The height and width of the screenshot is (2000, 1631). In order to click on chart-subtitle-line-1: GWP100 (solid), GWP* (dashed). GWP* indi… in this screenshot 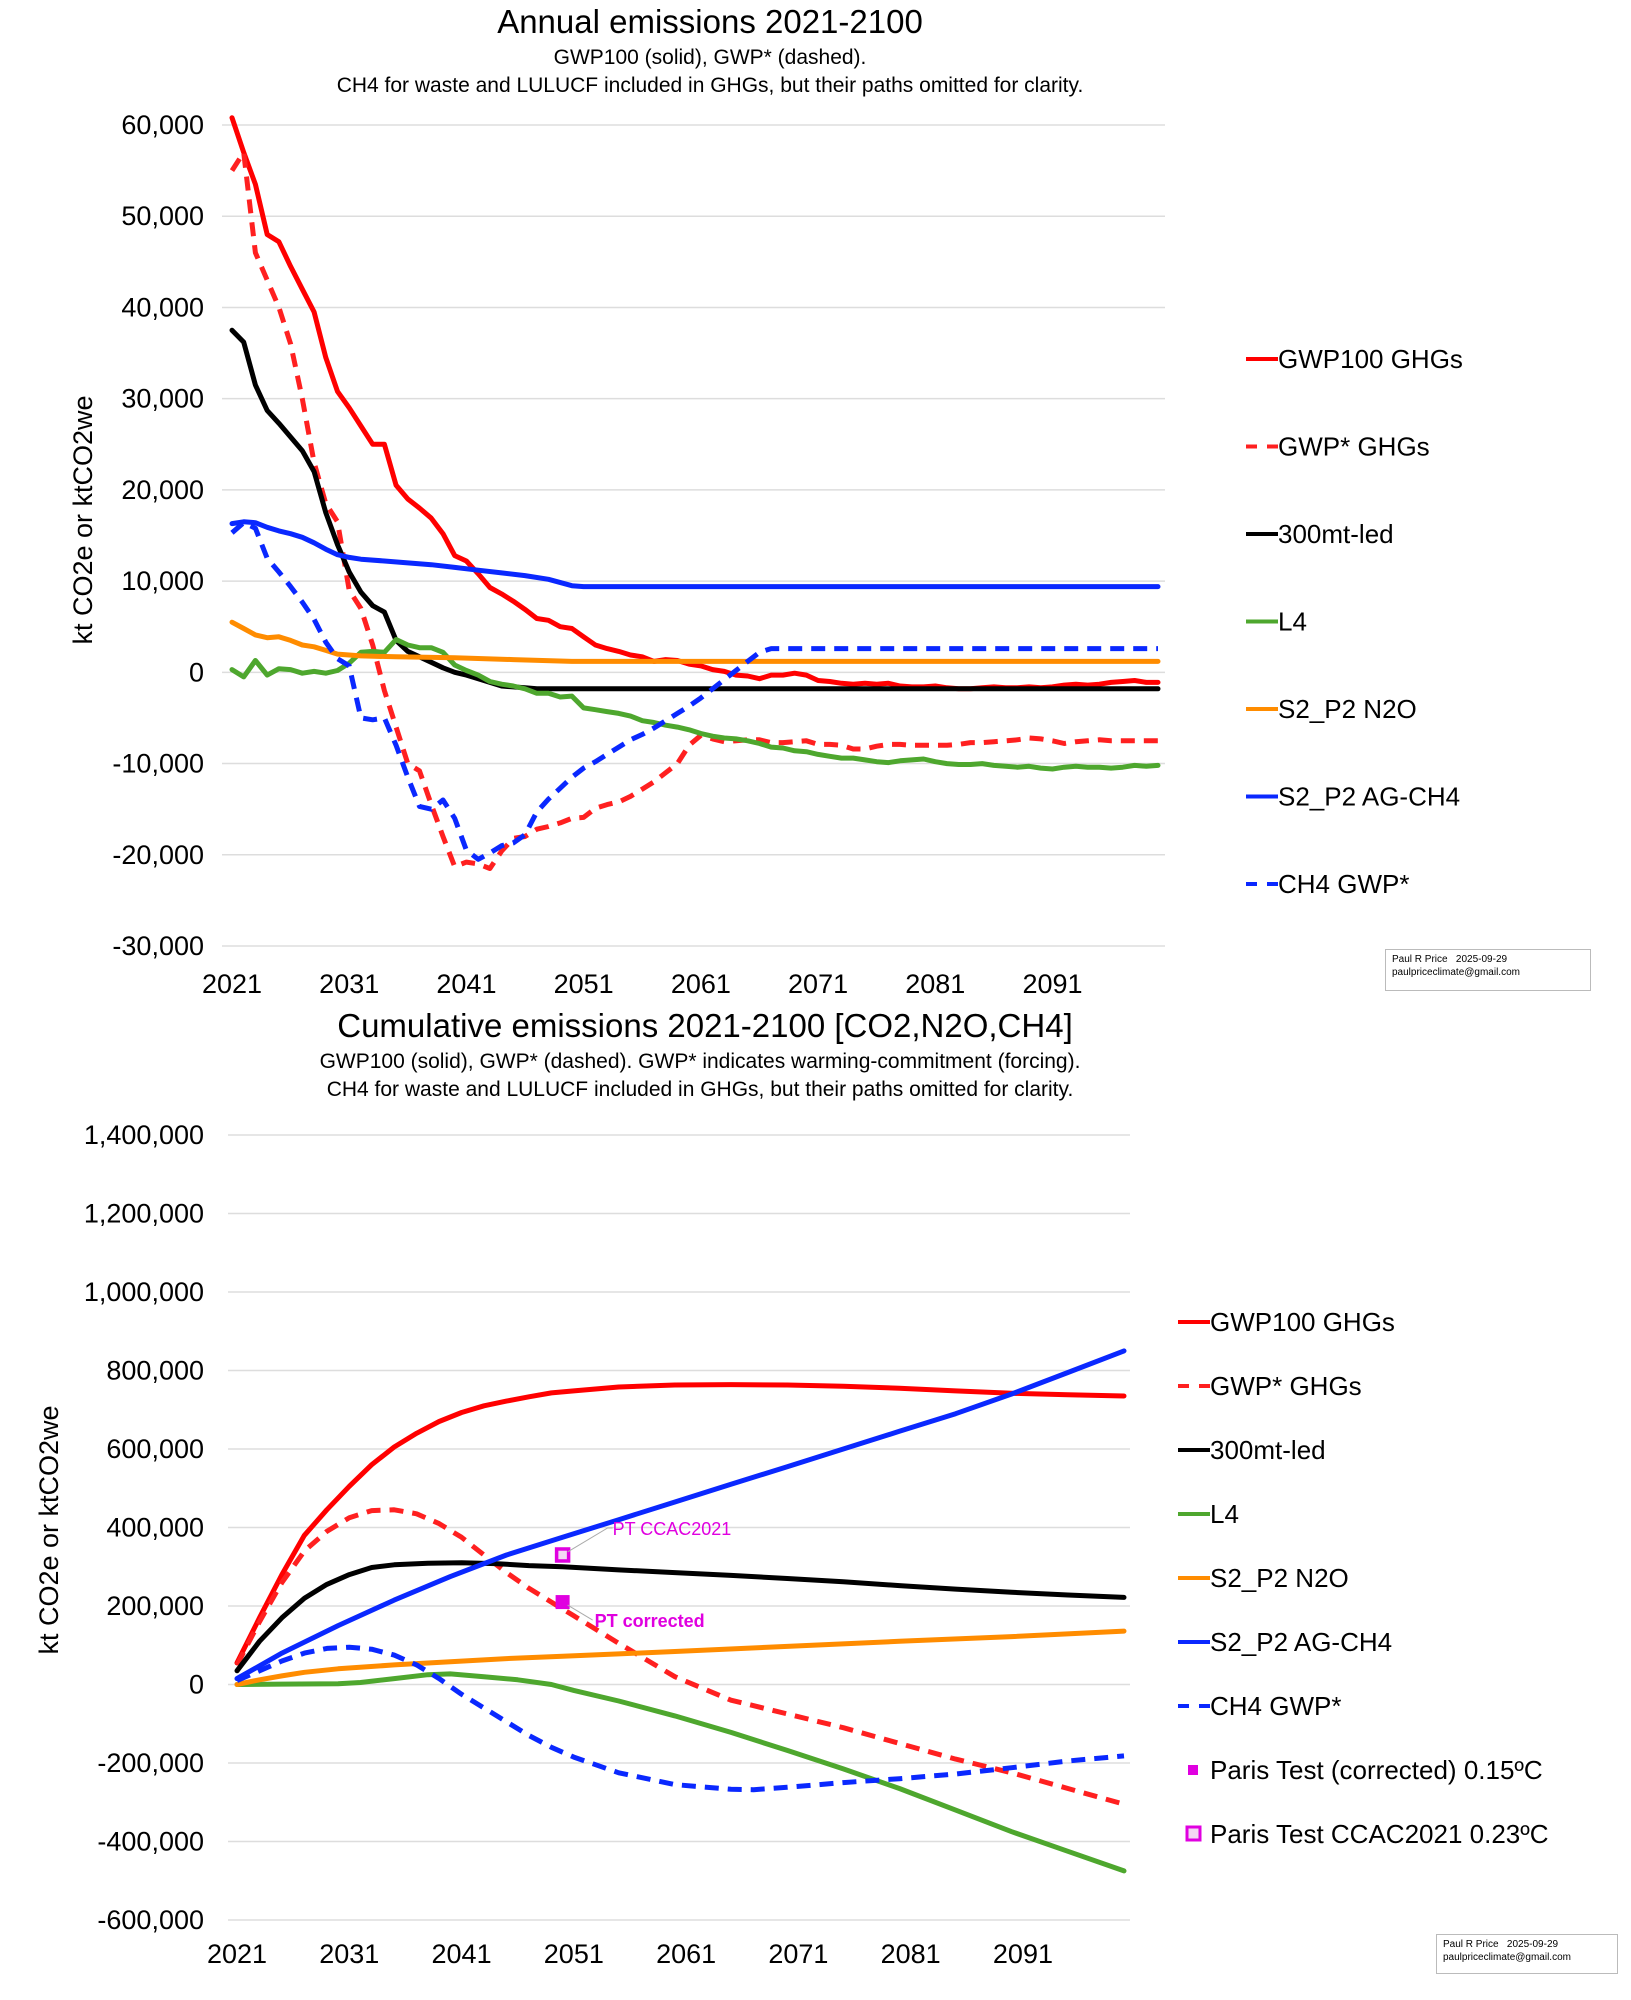, I will do `click(700, 1061)`.